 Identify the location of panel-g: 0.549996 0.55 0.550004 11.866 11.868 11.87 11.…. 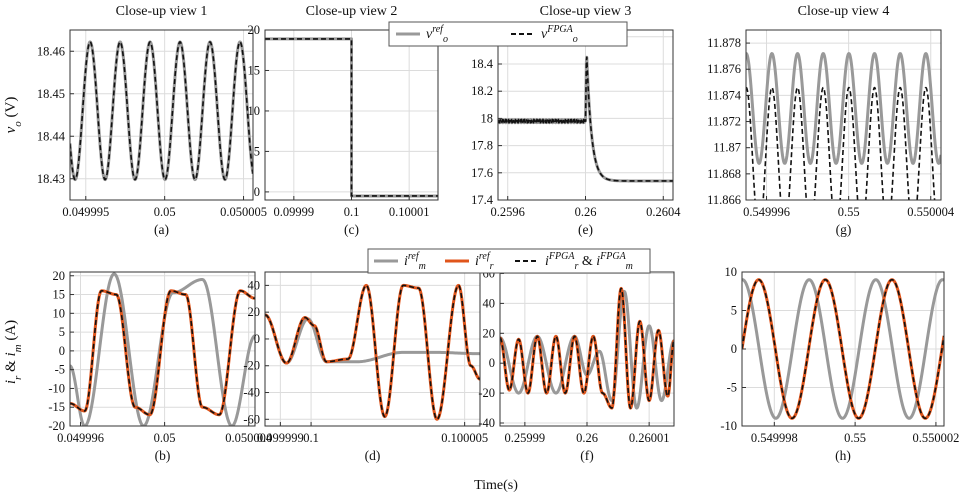
(831, 120).